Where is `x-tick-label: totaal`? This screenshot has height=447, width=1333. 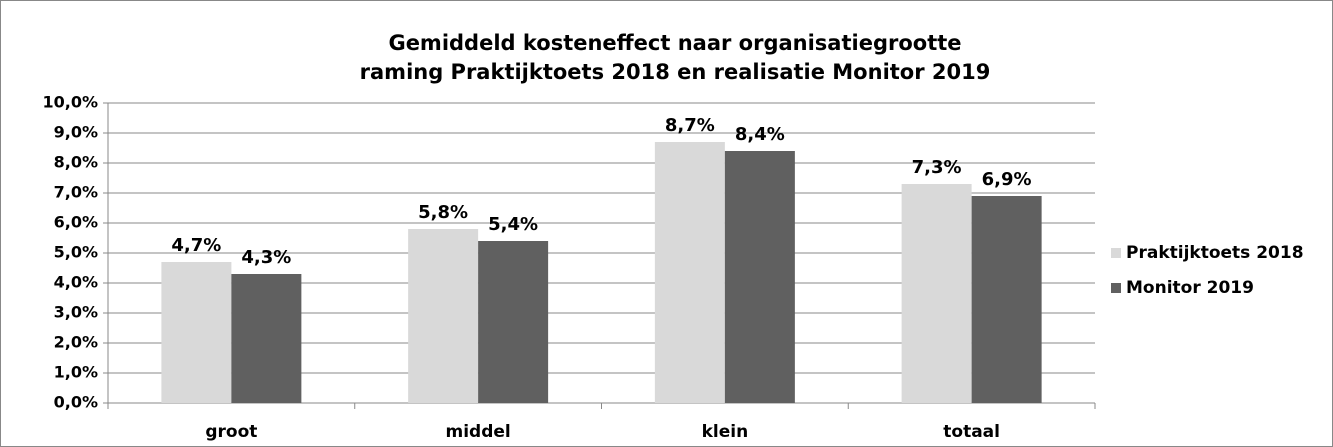 x-tick-label: totaal is located at coordinates (971, 432).